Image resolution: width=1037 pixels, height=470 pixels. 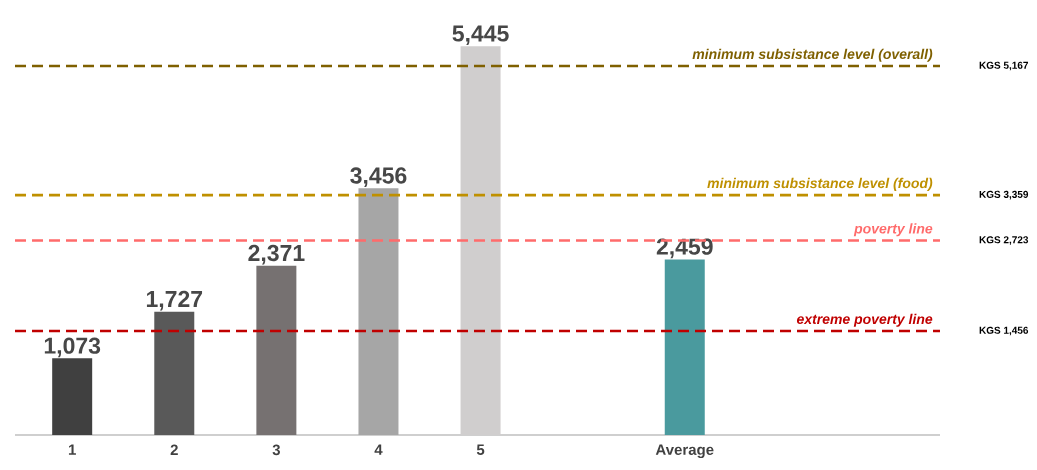 What do you see at coordinates (480, 35) in the screenshot?
I see `data-label: 5,445` at bounding box center [480, 35].